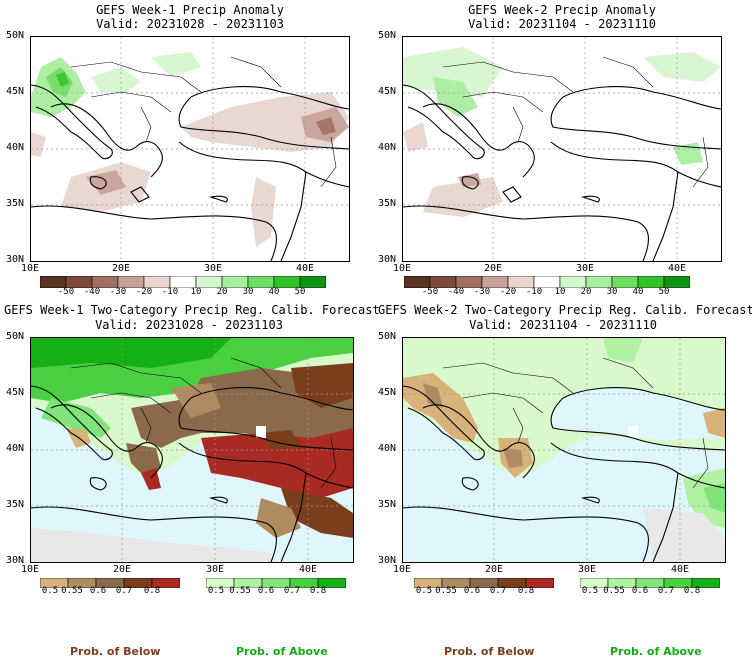  What do you see at coordinates (564, 450) in the screenshot?
I see `map-week2-twocat` at bounding box center [564, 450].